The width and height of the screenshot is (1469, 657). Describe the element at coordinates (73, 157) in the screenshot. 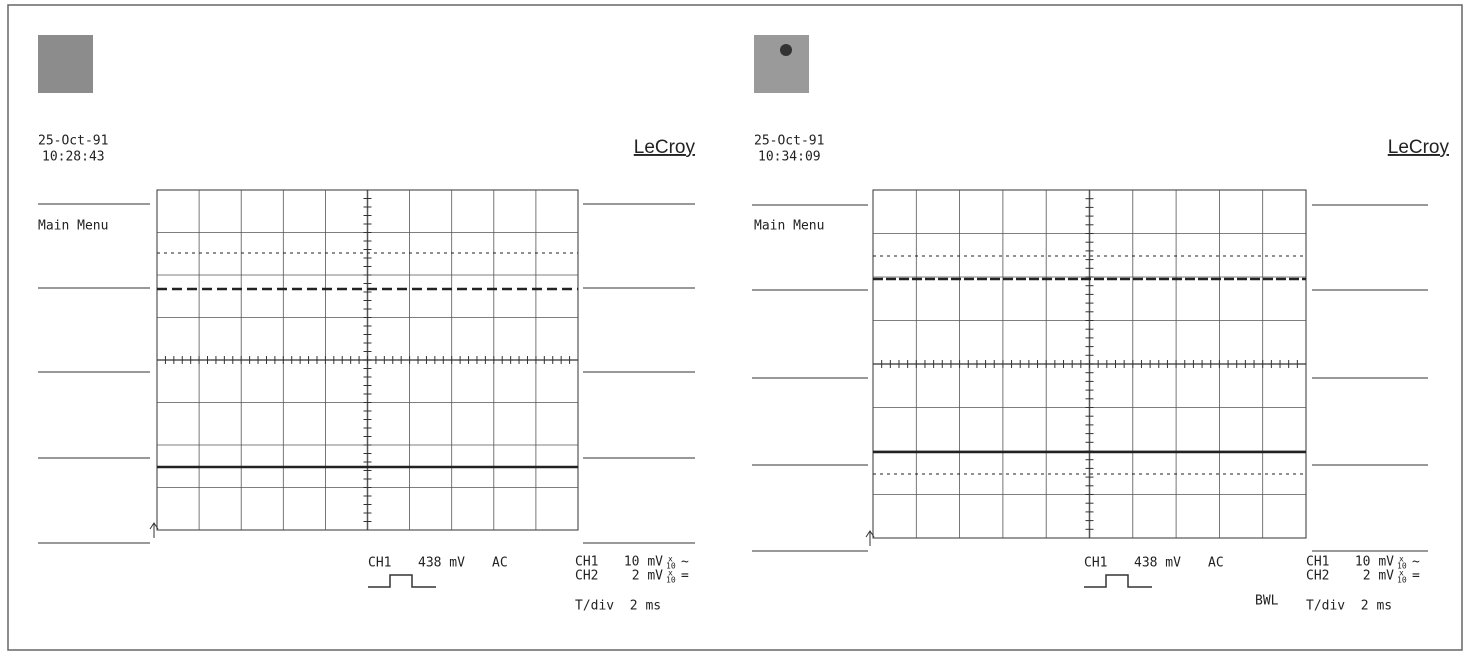

I see `time: 10:28:43` at that location.